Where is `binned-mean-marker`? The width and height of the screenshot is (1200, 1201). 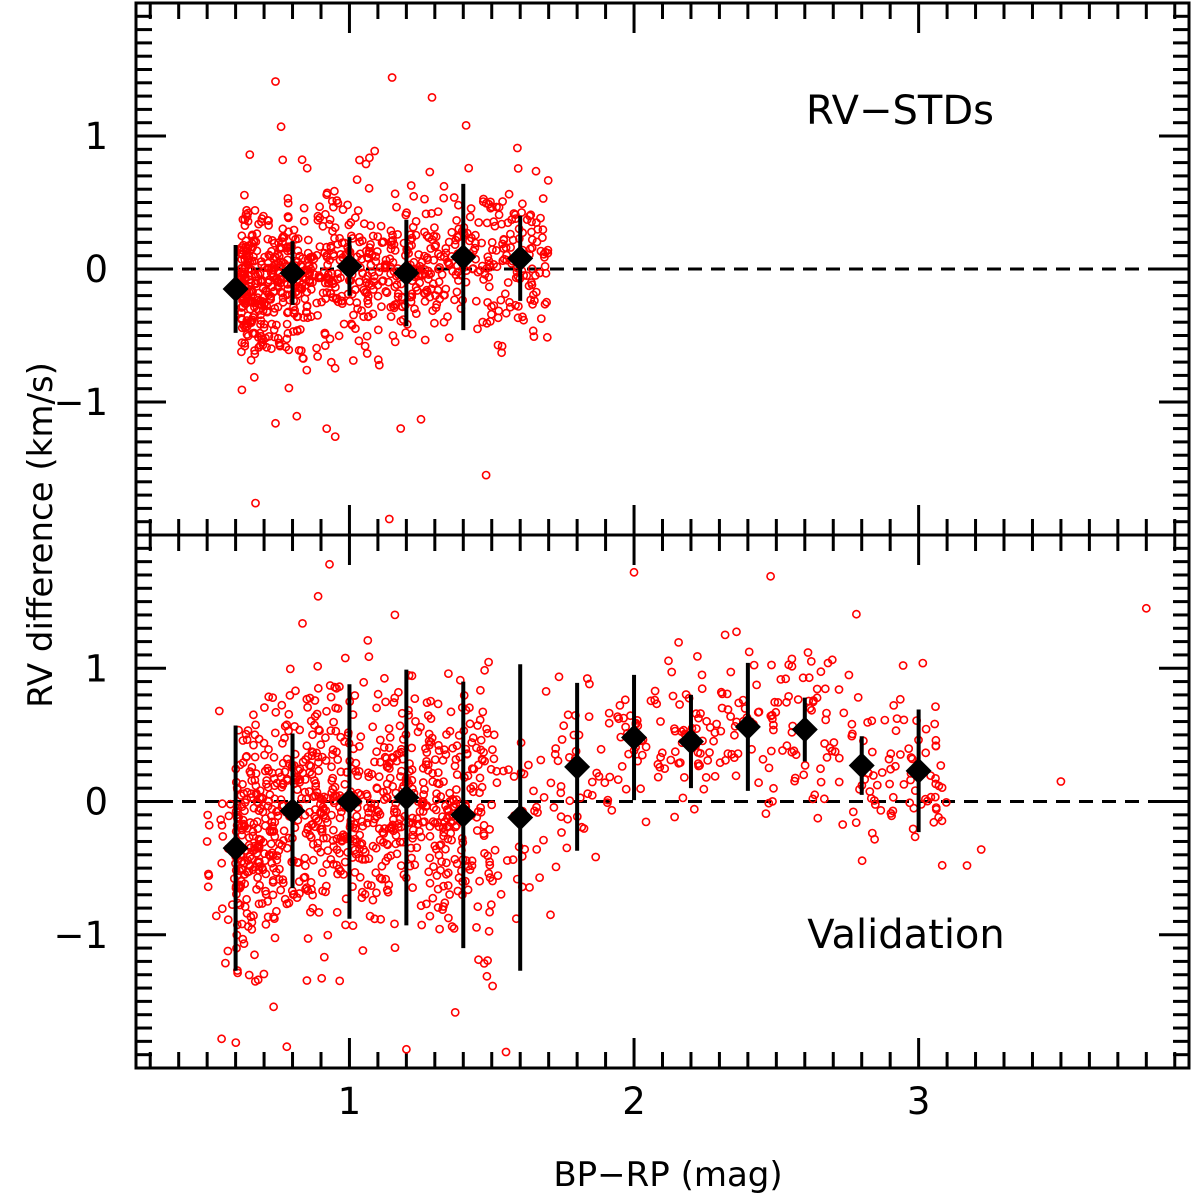 binned-mean-marker is located at coordinates (690, 741).